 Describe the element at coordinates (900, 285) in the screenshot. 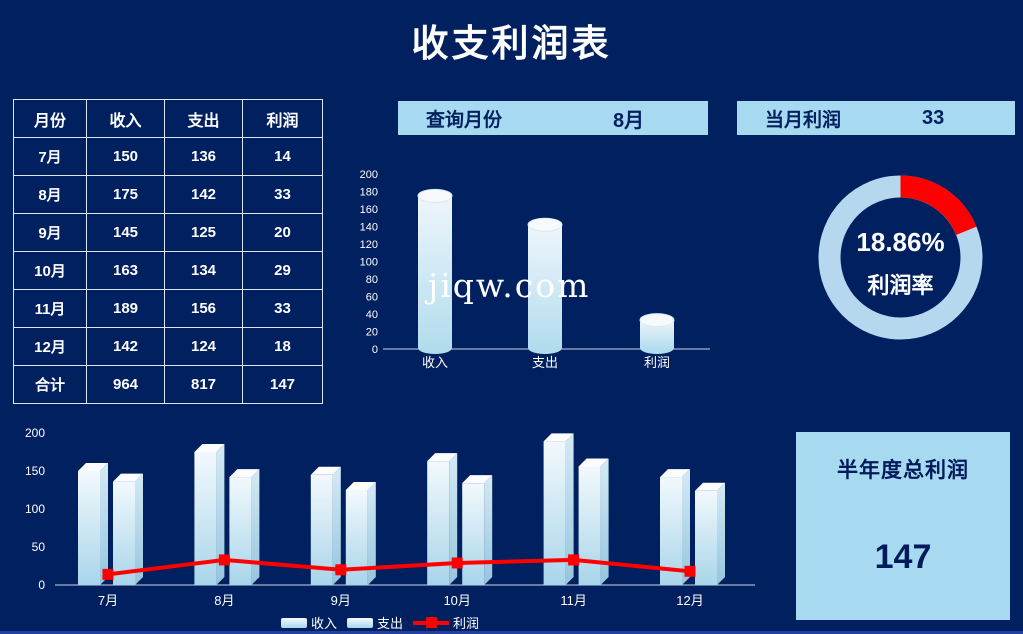

I see `donut-center-label: 利润率` at that location.